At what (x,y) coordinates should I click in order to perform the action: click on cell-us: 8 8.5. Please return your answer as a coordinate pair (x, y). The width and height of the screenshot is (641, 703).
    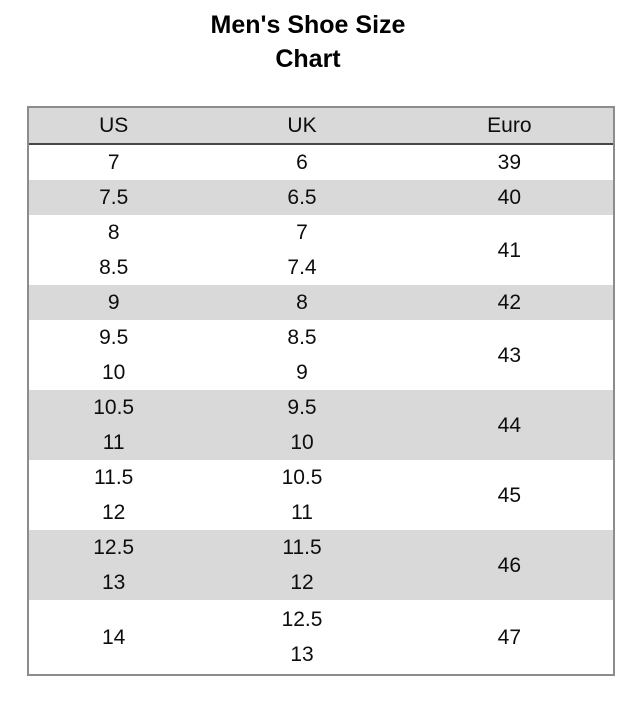
    Looking at the image, I should click on (113, 250).